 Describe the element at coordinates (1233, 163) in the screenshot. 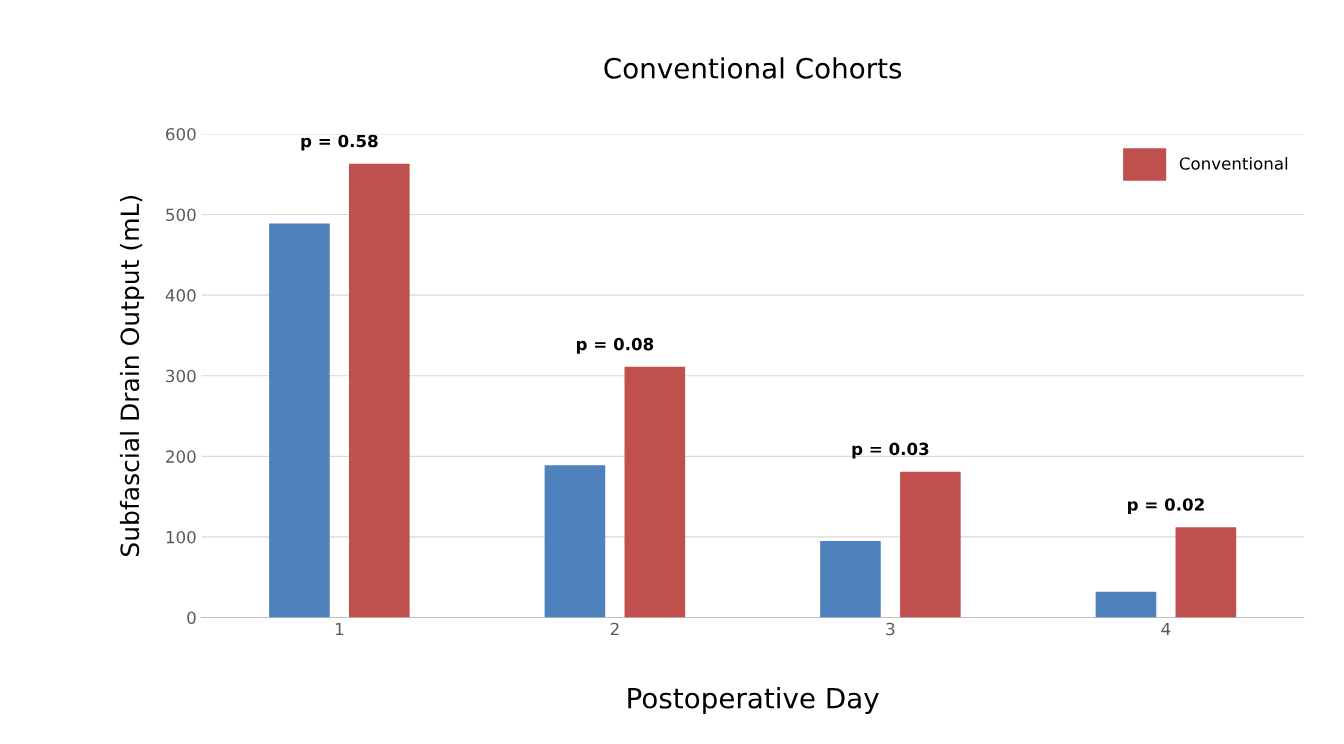

I see `legend-label: Conventional` at that location.